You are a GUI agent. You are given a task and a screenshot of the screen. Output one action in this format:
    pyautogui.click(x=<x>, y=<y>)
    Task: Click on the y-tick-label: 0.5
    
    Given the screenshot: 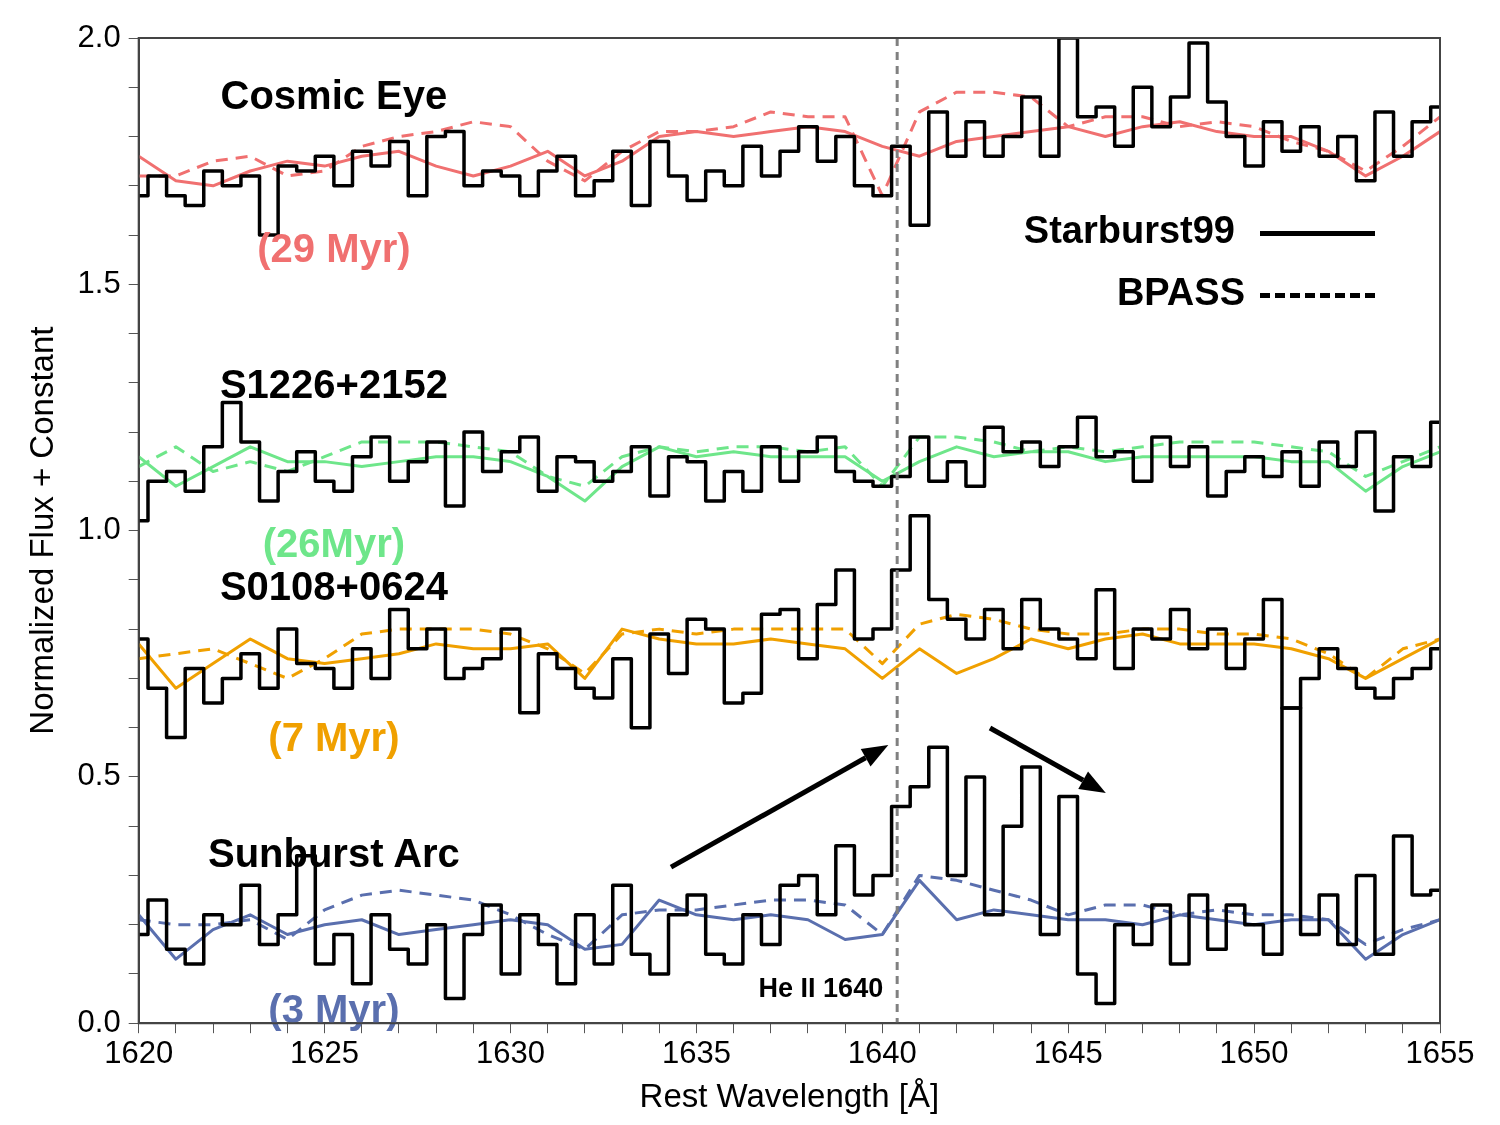 What is the action you would take?
    pyautogui.click(x=99, y=775)
    